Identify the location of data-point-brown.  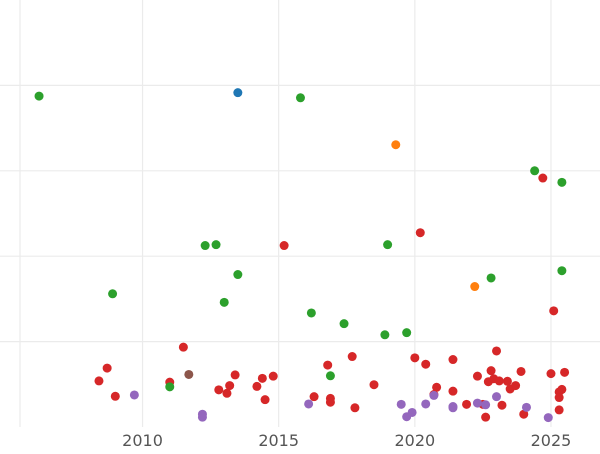
(189, 374).